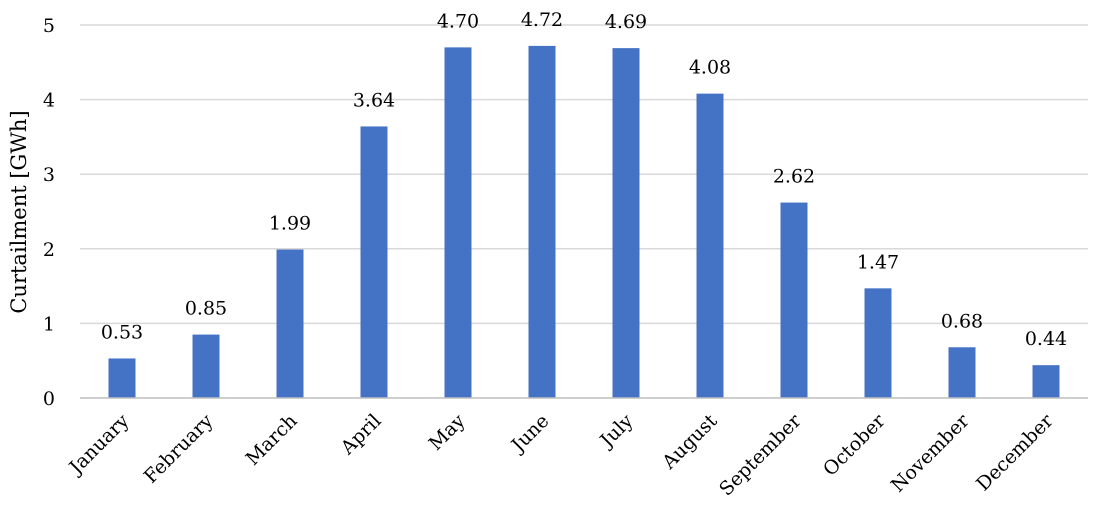  I want to click on x-category-label: June, so click(530, 434).